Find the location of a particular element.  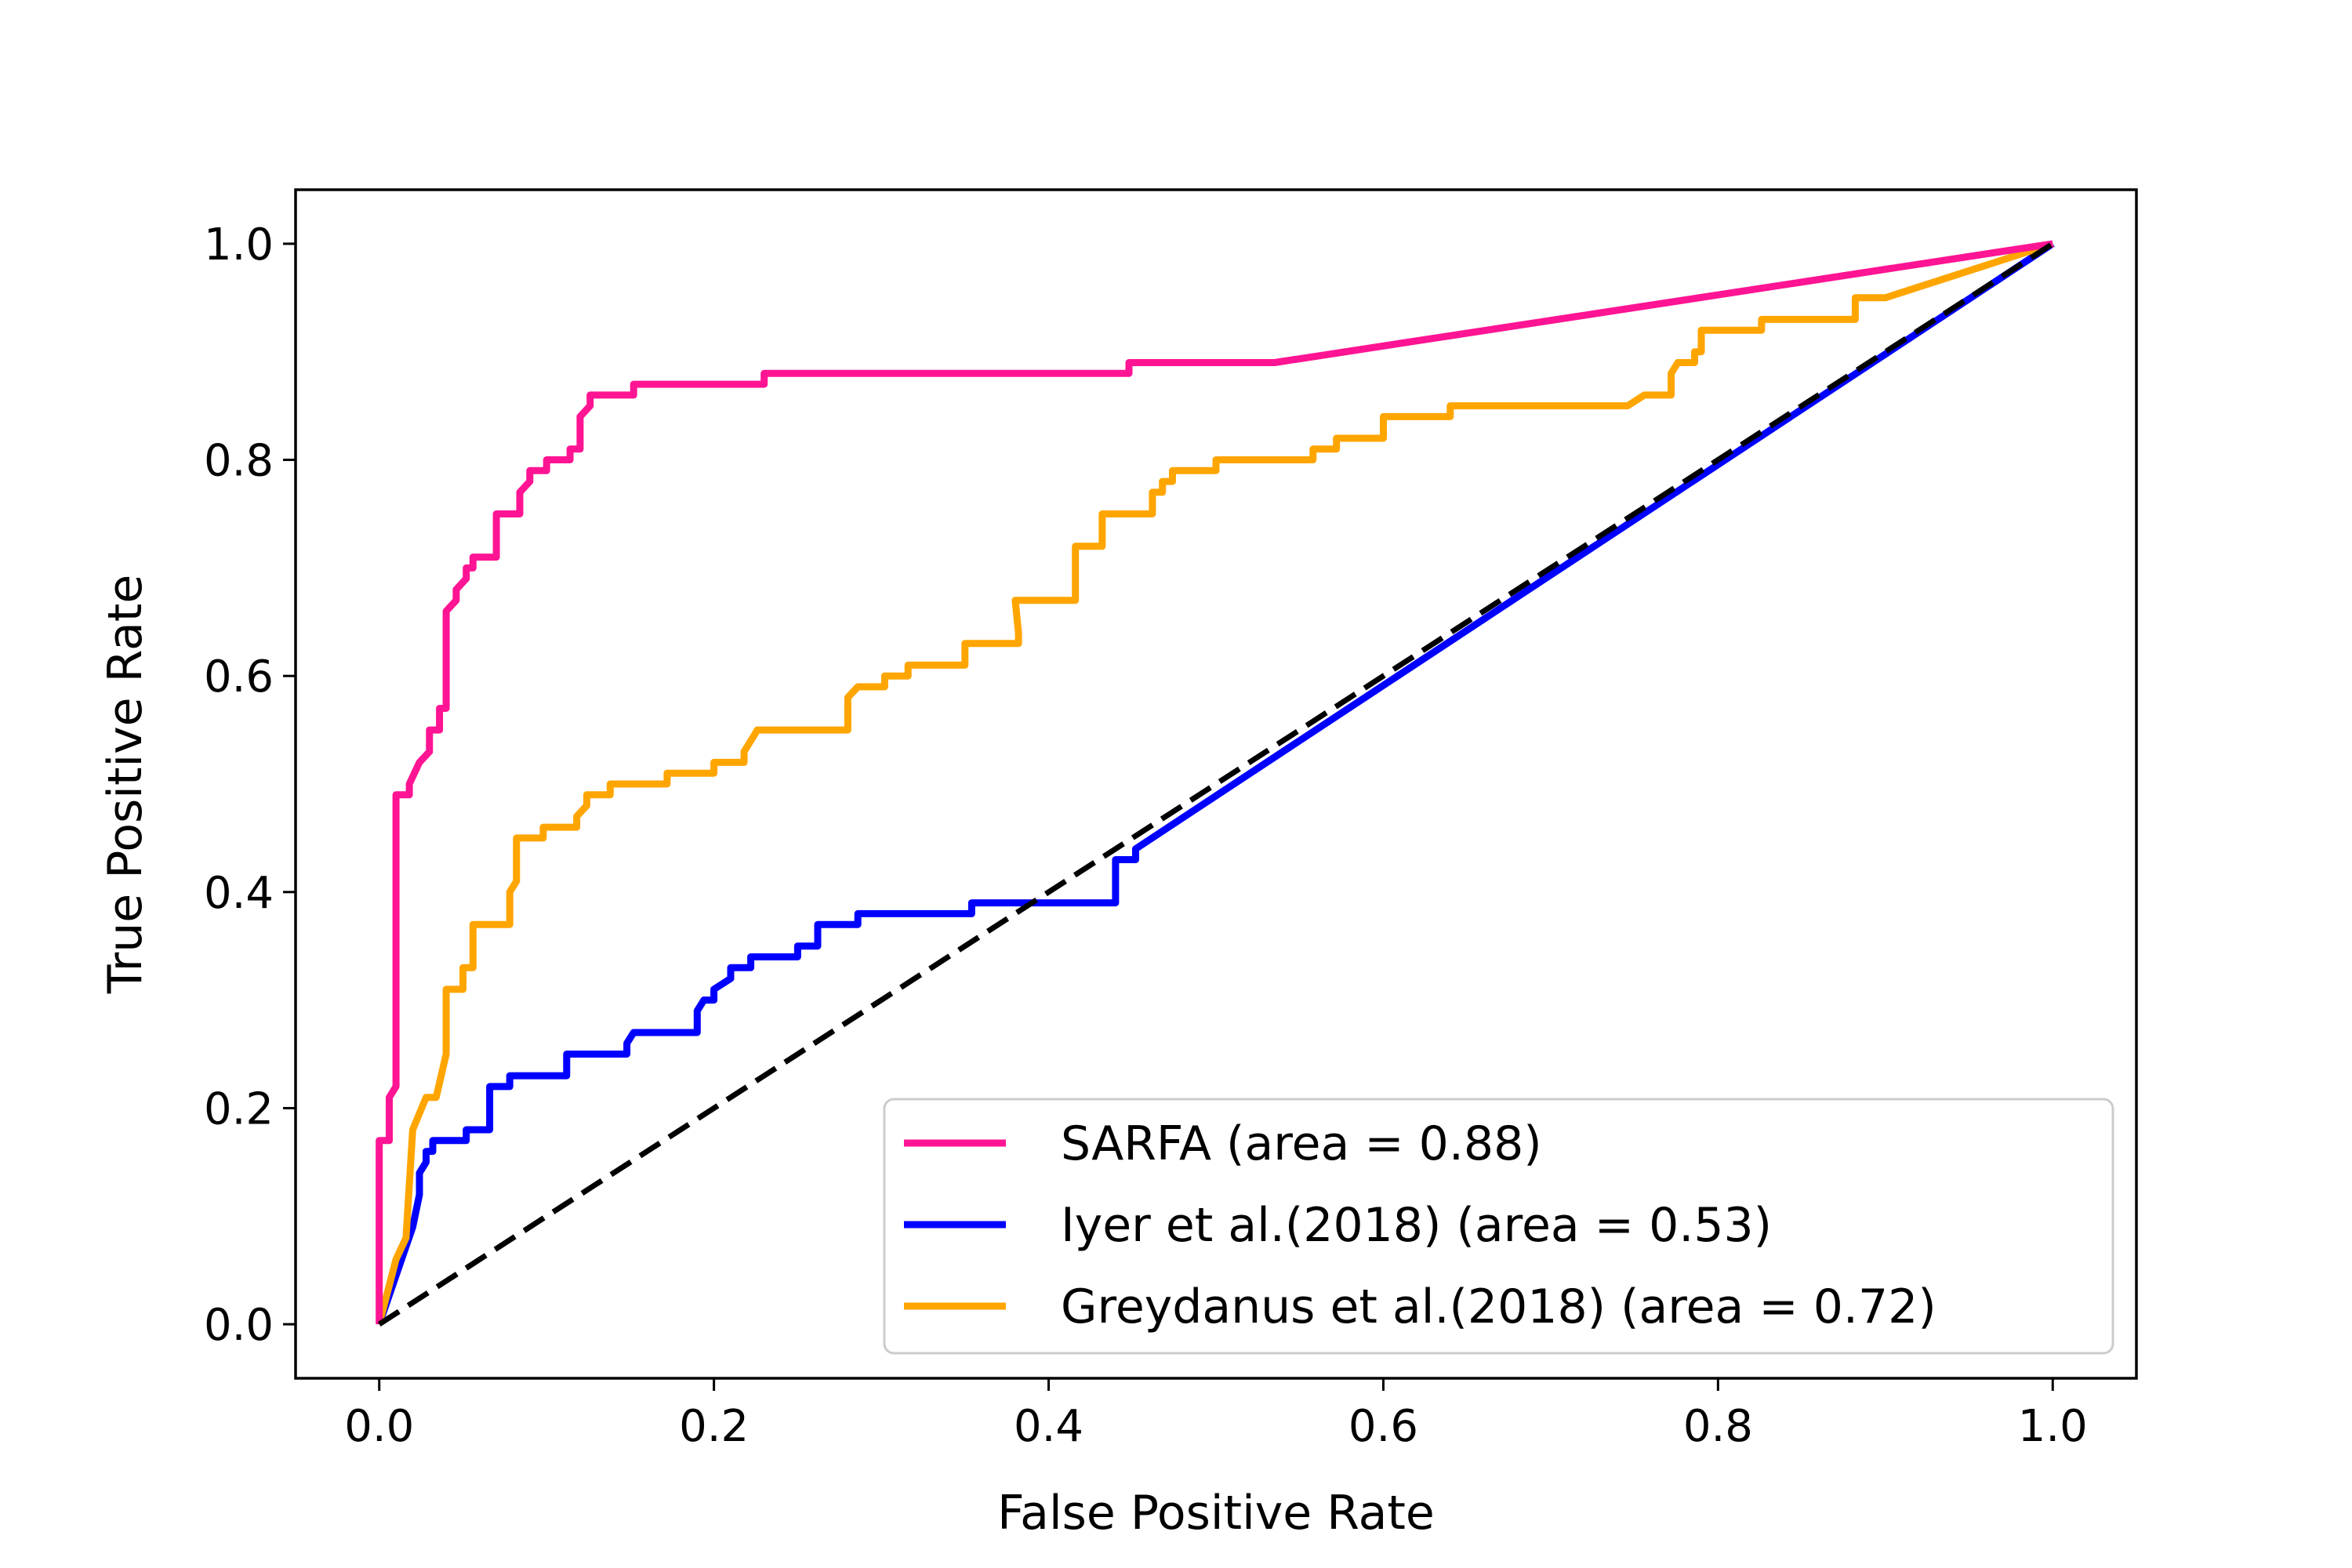

y-axis-ticks: 0.0 0.2 0.4 0.6 0.8 1.0 is located at coordinates (250, 785).